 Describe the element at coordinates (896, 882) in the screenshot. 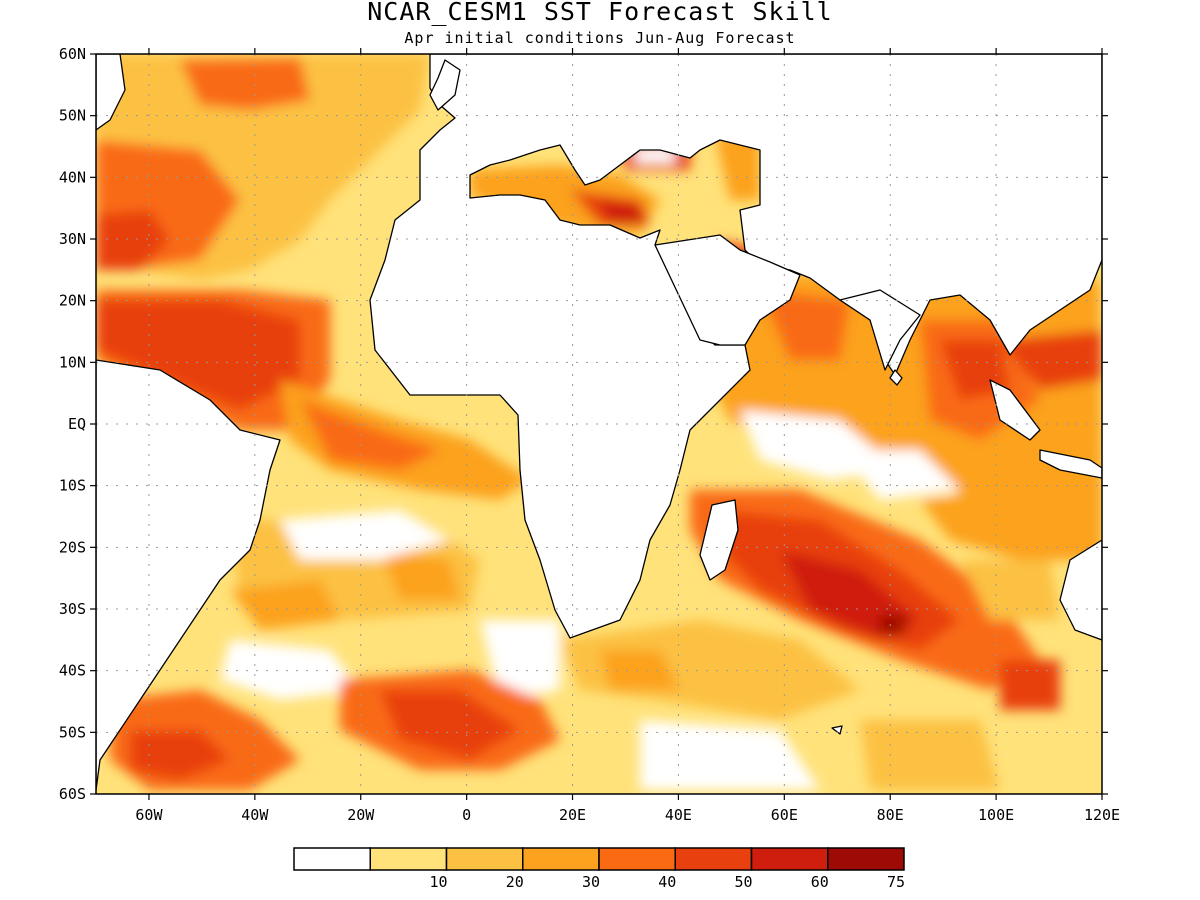

I see `legend-label: 75` at that location.